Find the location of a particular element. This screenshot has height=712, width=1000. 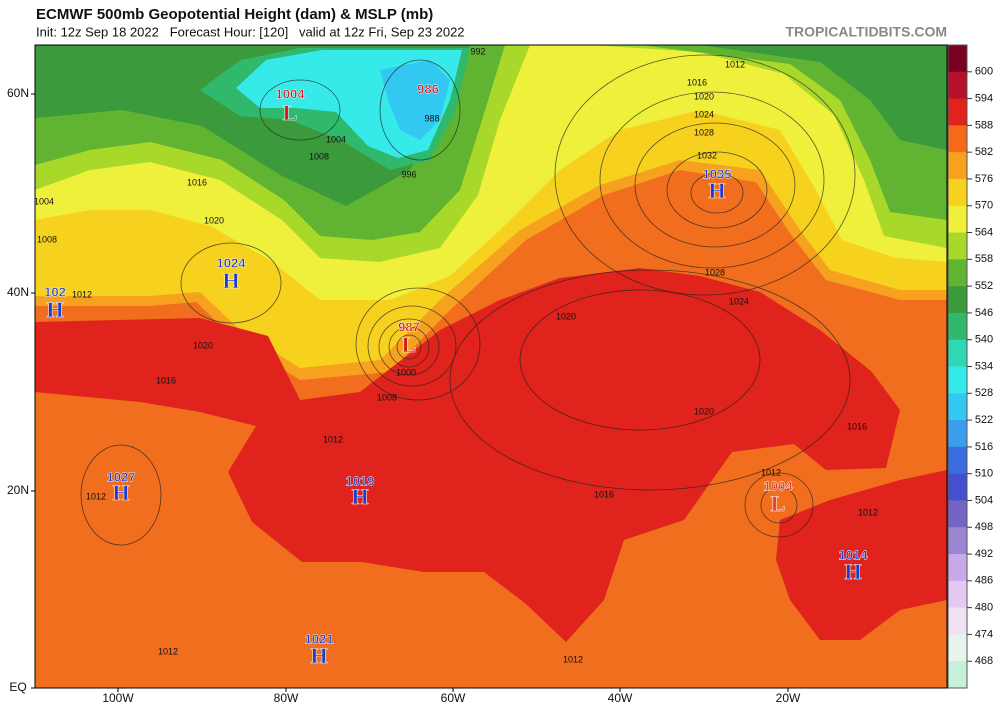

colorbar-label: 474 is located at coordinates (984, 634).